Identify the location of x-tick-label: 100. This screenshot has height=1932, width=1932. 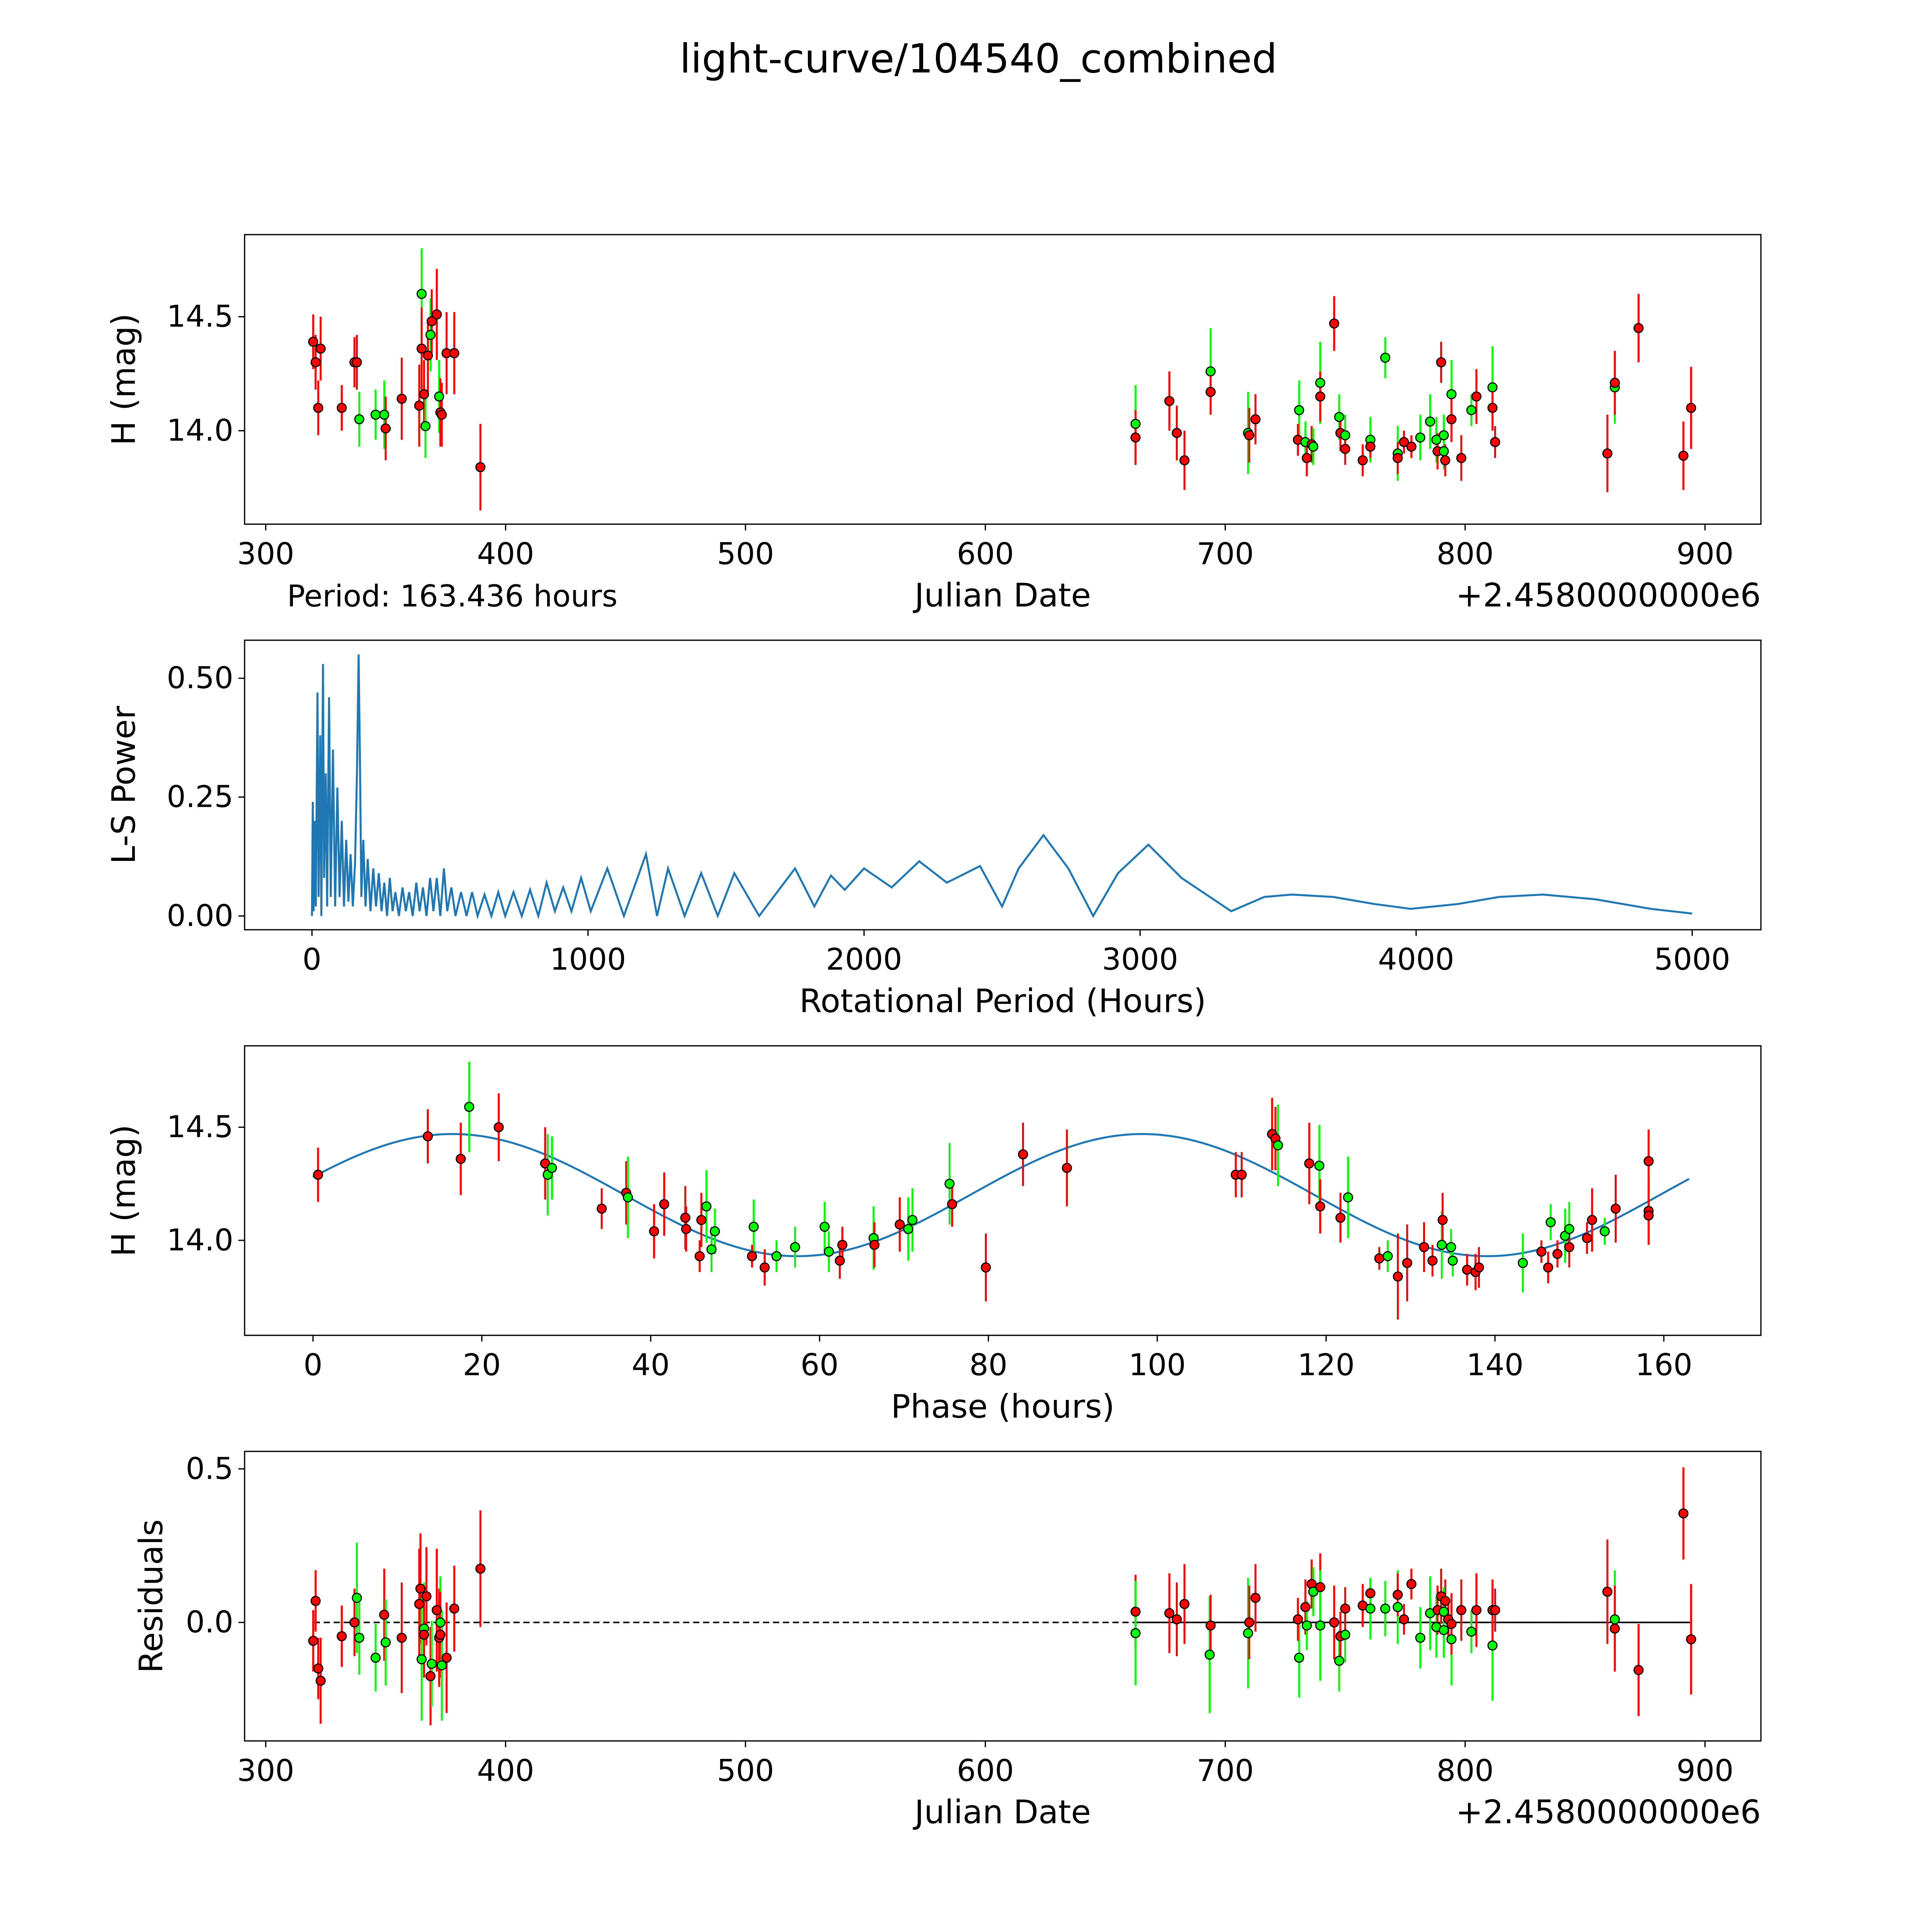
(1157, 1366).